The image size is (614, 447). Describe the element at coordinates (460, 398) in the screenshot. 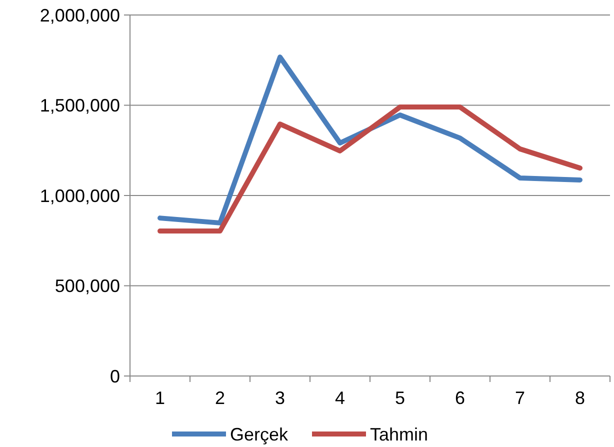

I see `x-tick-label: 6` at that location.